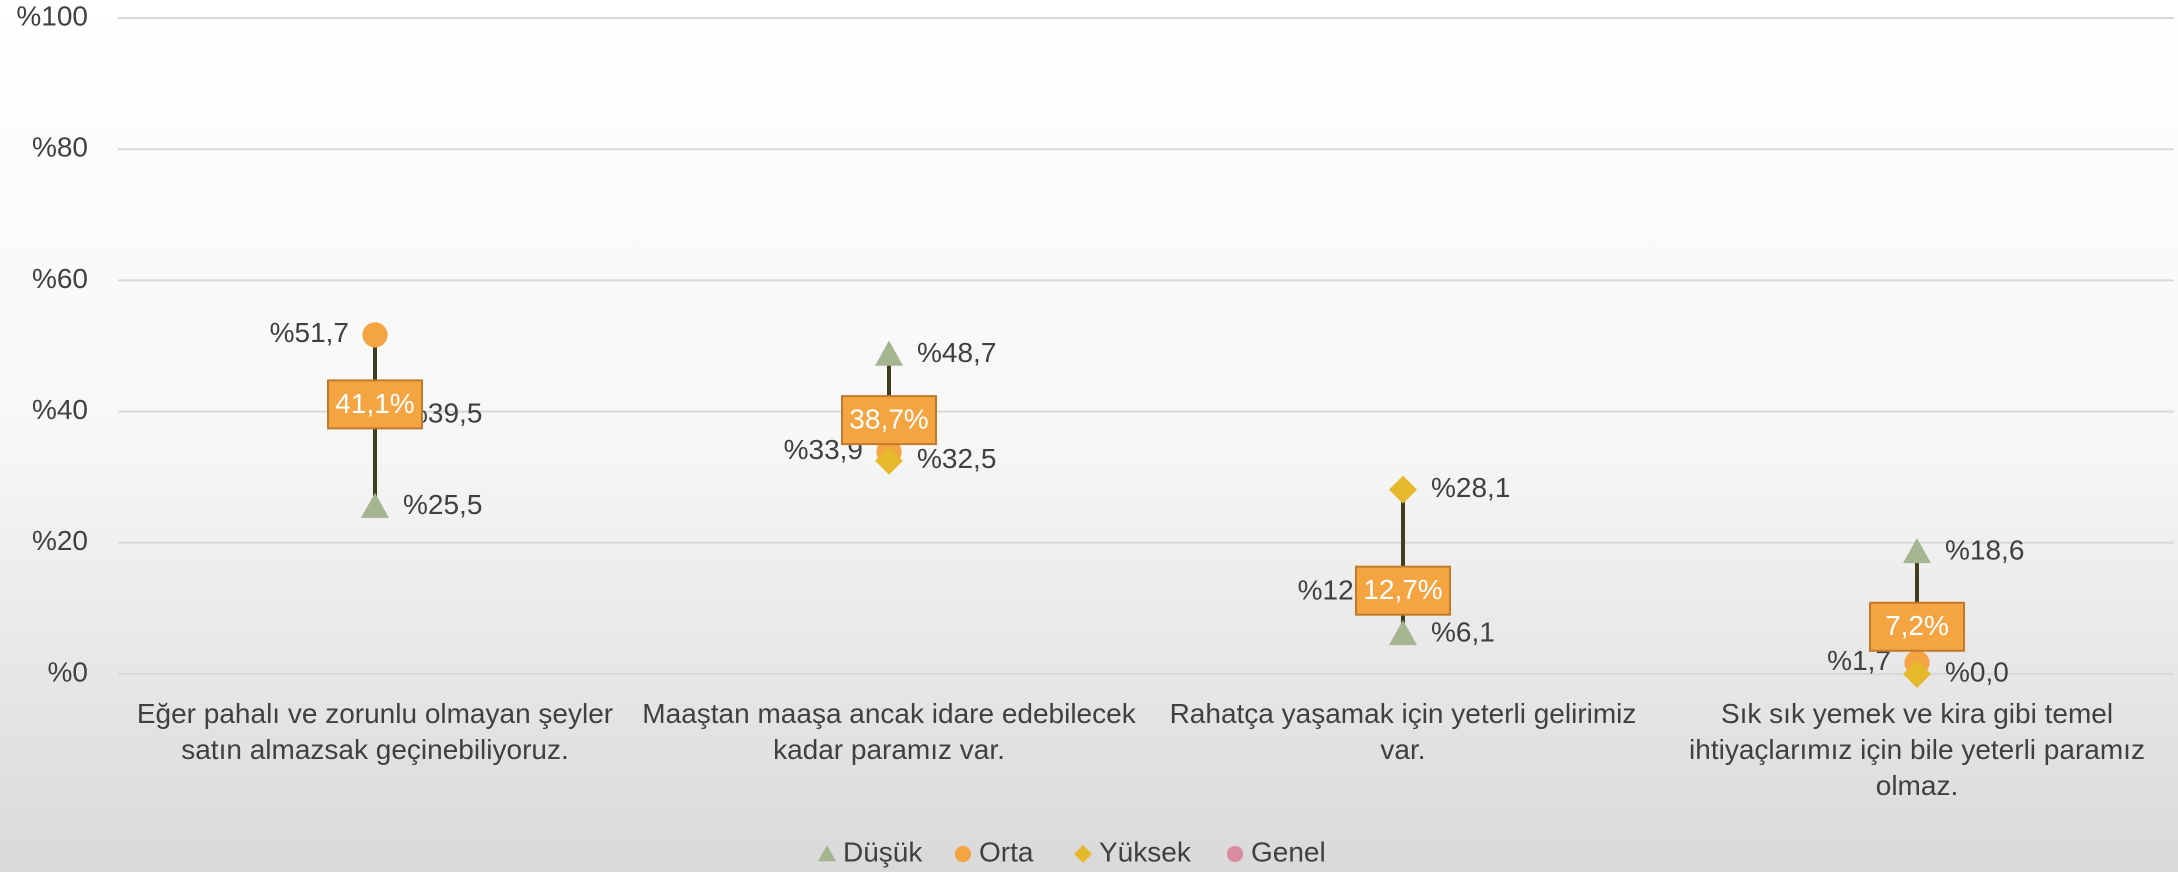  I want to click on y-tick-label: %20, so click(60, 540).